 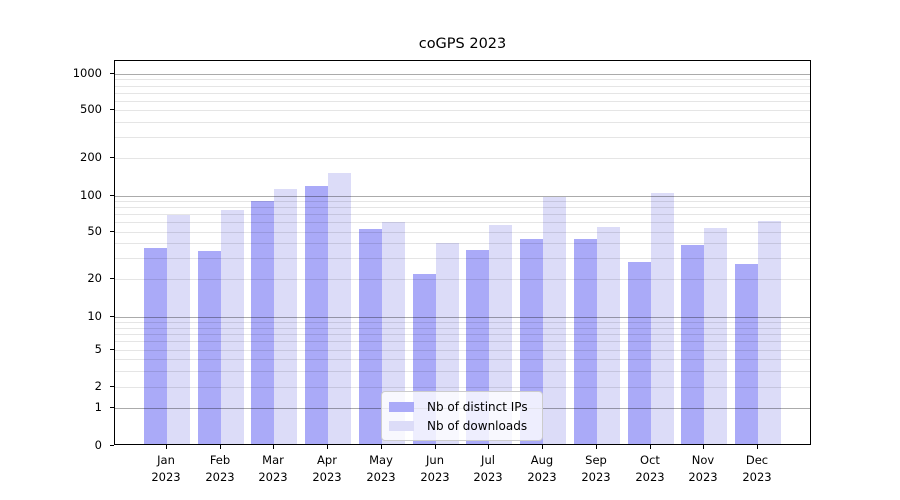 What do you see at coordinates (462, 44) in the screenshot?
I see `chart-title: coGPS 2023` at bounding box center [462, 44].